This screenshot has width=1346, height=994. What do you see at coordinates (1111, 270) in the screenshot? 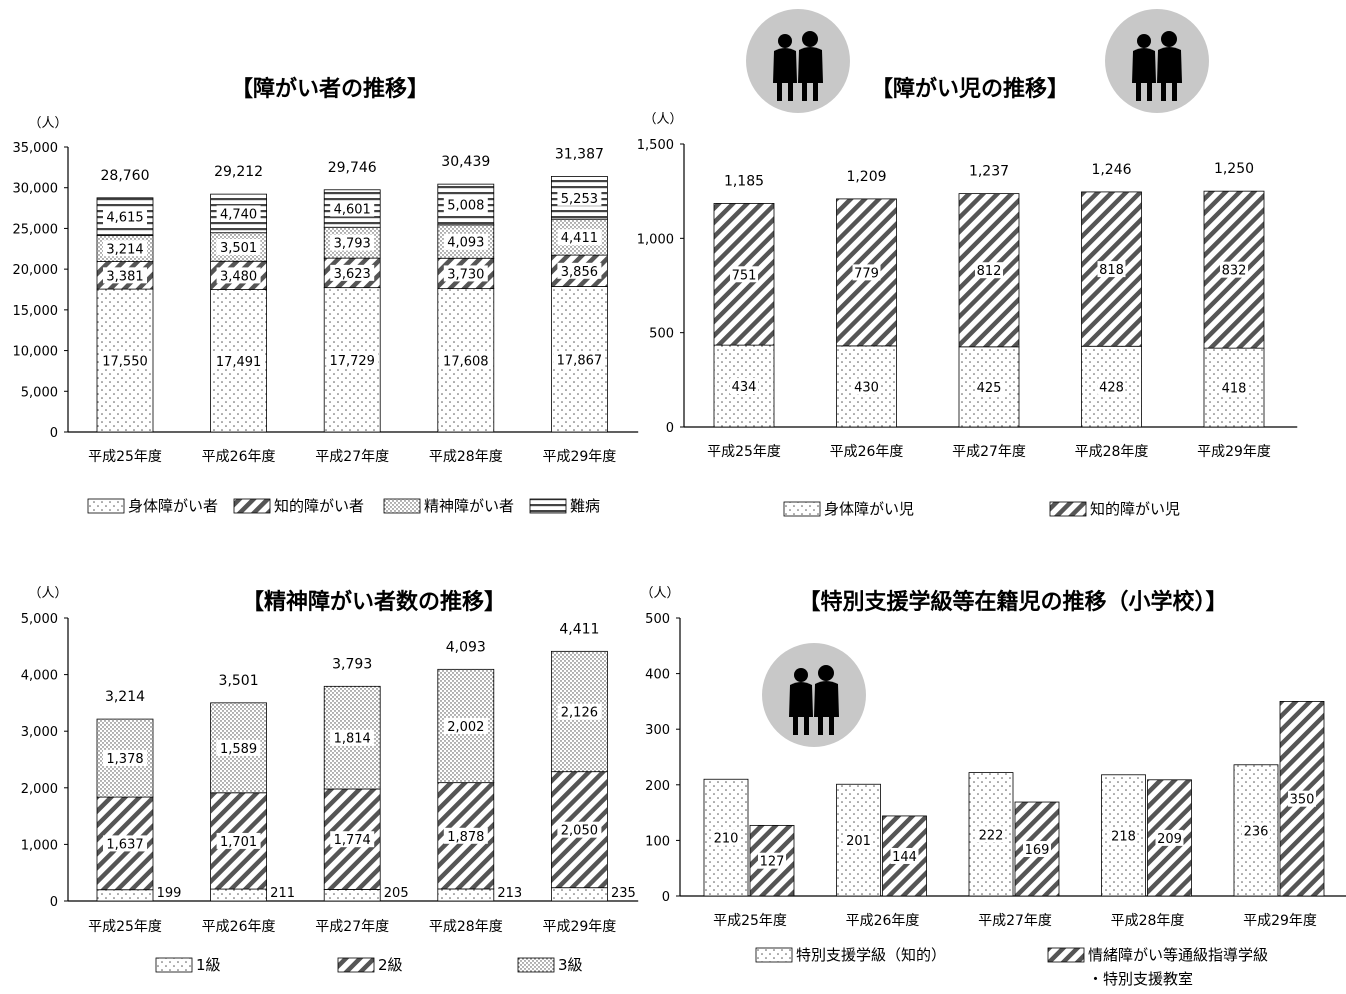
I see `data-label: 818` at bounding box center [1111, 270].